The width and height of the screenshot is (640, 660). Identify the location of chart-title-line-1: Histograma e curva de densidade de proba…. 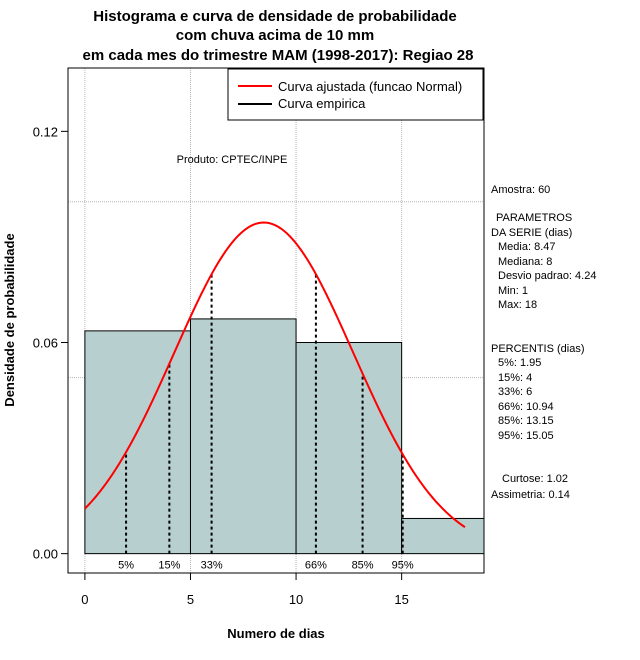
(274, 16).